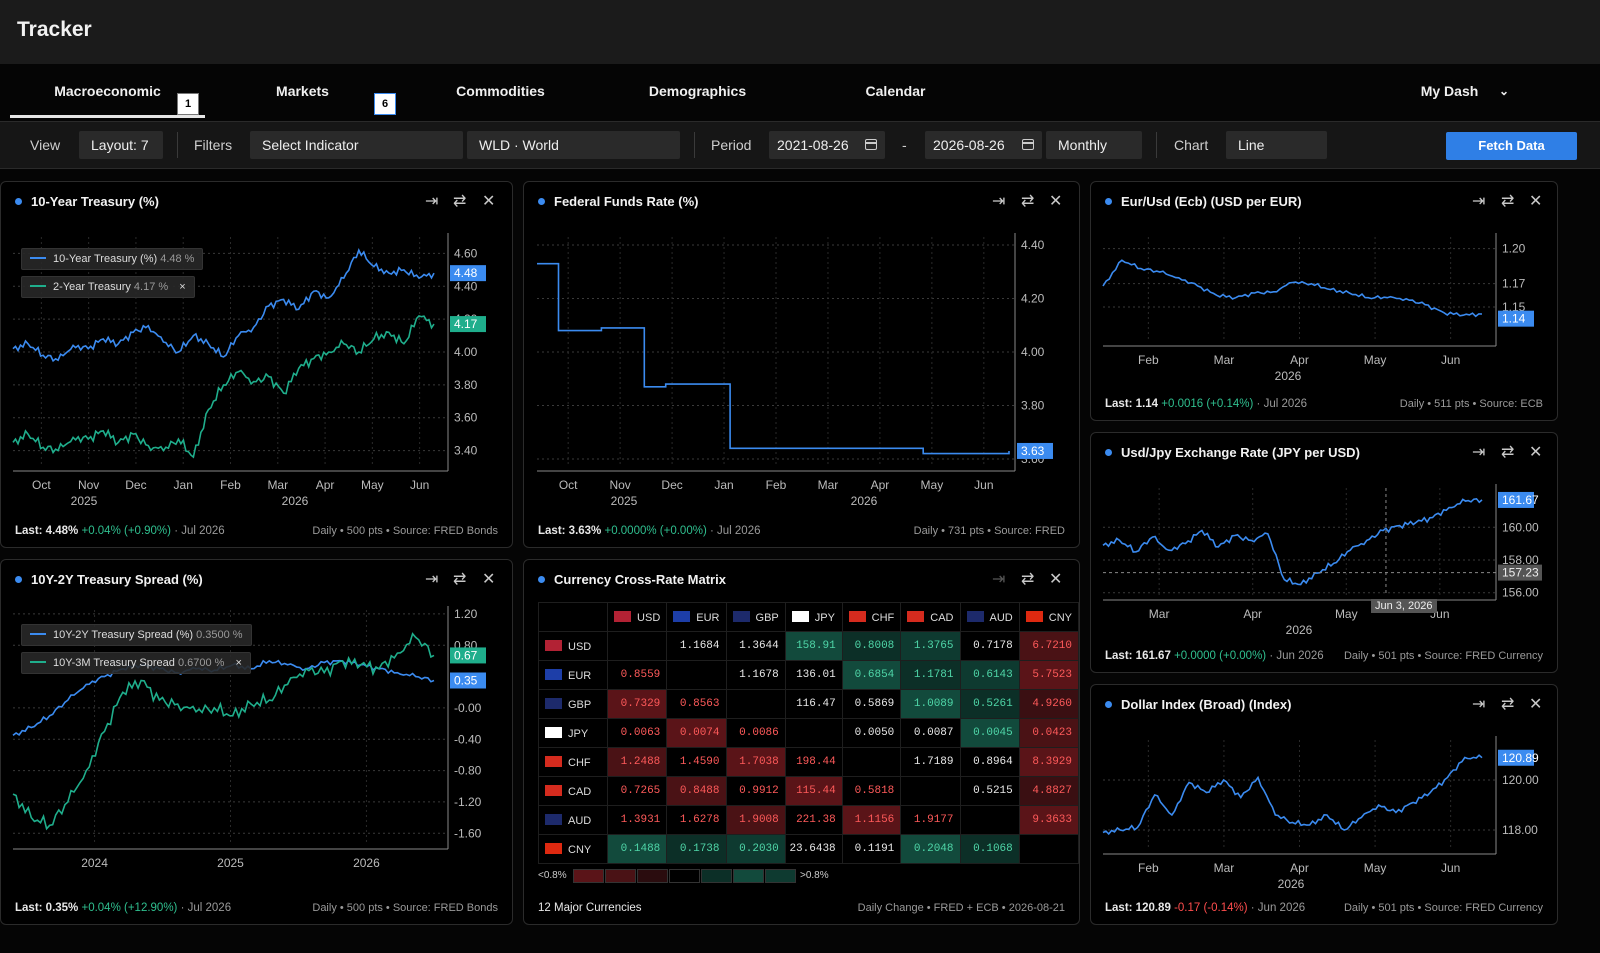 Image resolution: width=1600 pixels, height=953 pixels. I want to click on tab-markets: Markets, so click(302, 91).